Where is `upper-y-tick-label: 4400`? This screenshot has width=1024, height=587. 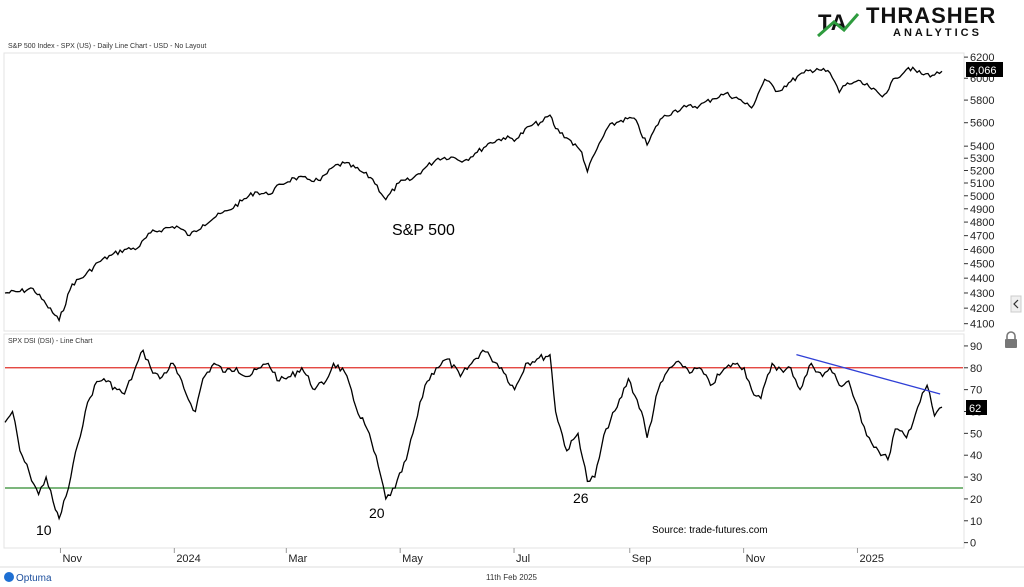
upper-y-tick-label: 4400 is located at coordinates (982, 279).